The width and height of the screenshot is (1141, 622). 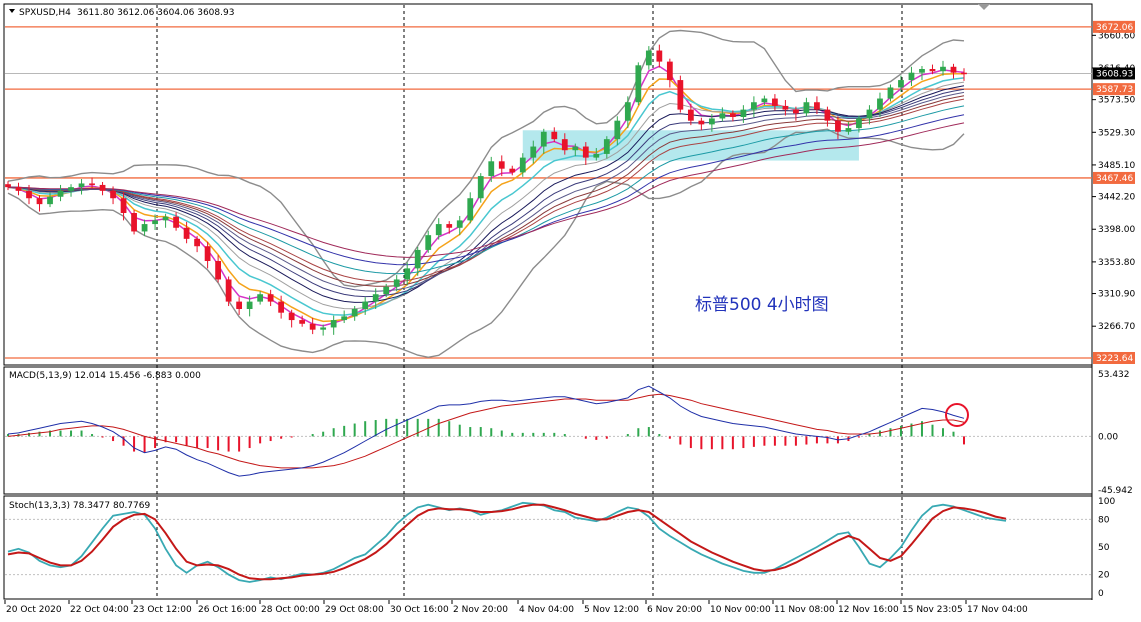 I want to click on time-tick-label: 2 Nov 20:00, so click(x=480, y=610).